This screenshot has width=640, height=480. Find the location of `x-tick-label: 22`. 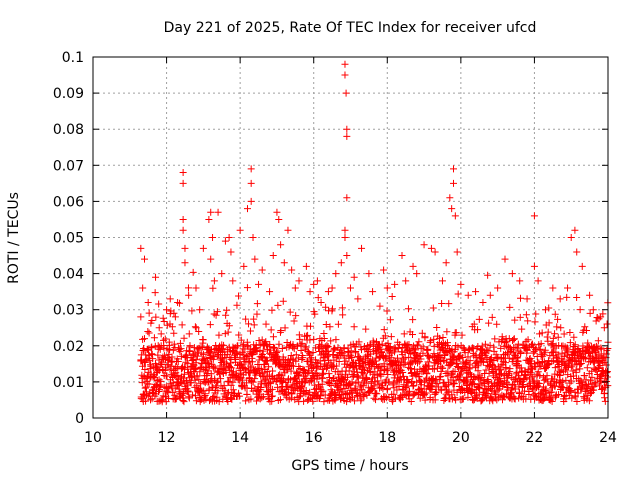

x-tick-label: 22 is located at coordinates (535, 438).